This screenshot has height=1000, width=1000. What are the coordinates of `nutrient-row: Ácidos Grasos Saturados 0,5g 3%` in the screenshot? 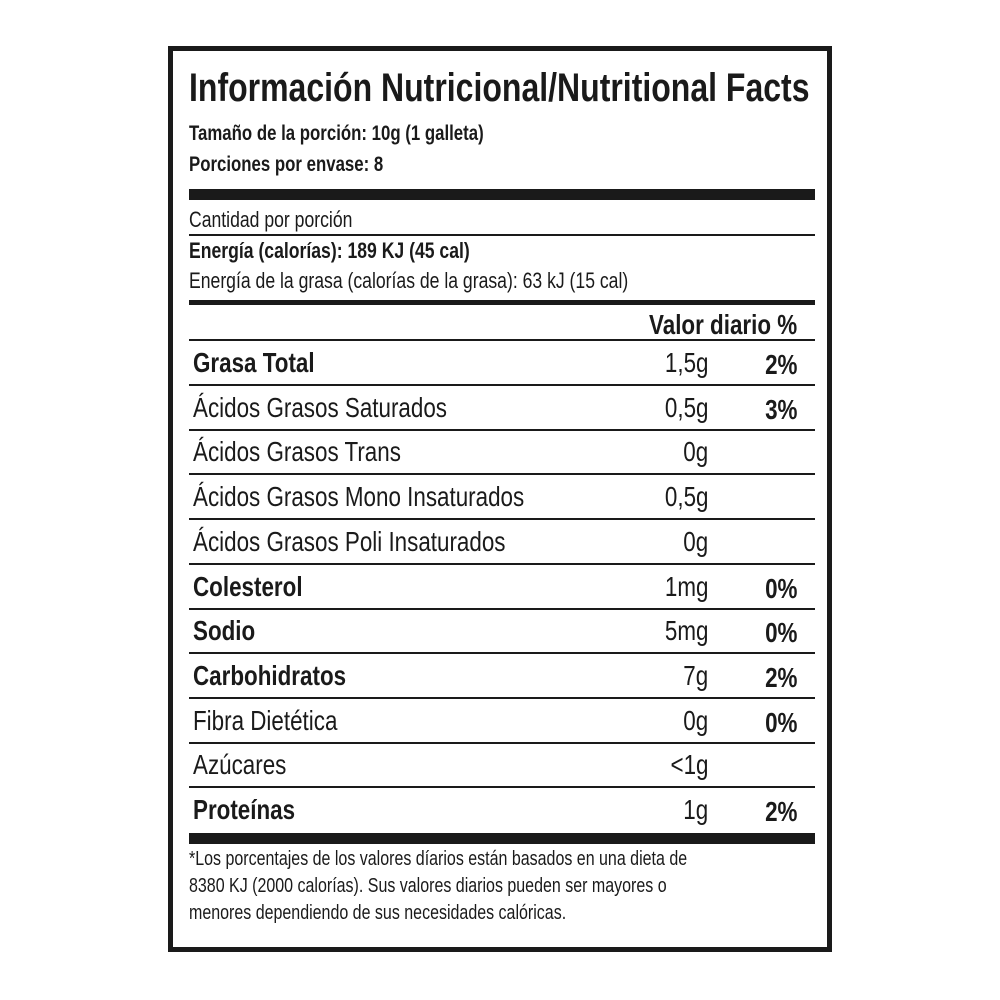 It's located at (502, 408).